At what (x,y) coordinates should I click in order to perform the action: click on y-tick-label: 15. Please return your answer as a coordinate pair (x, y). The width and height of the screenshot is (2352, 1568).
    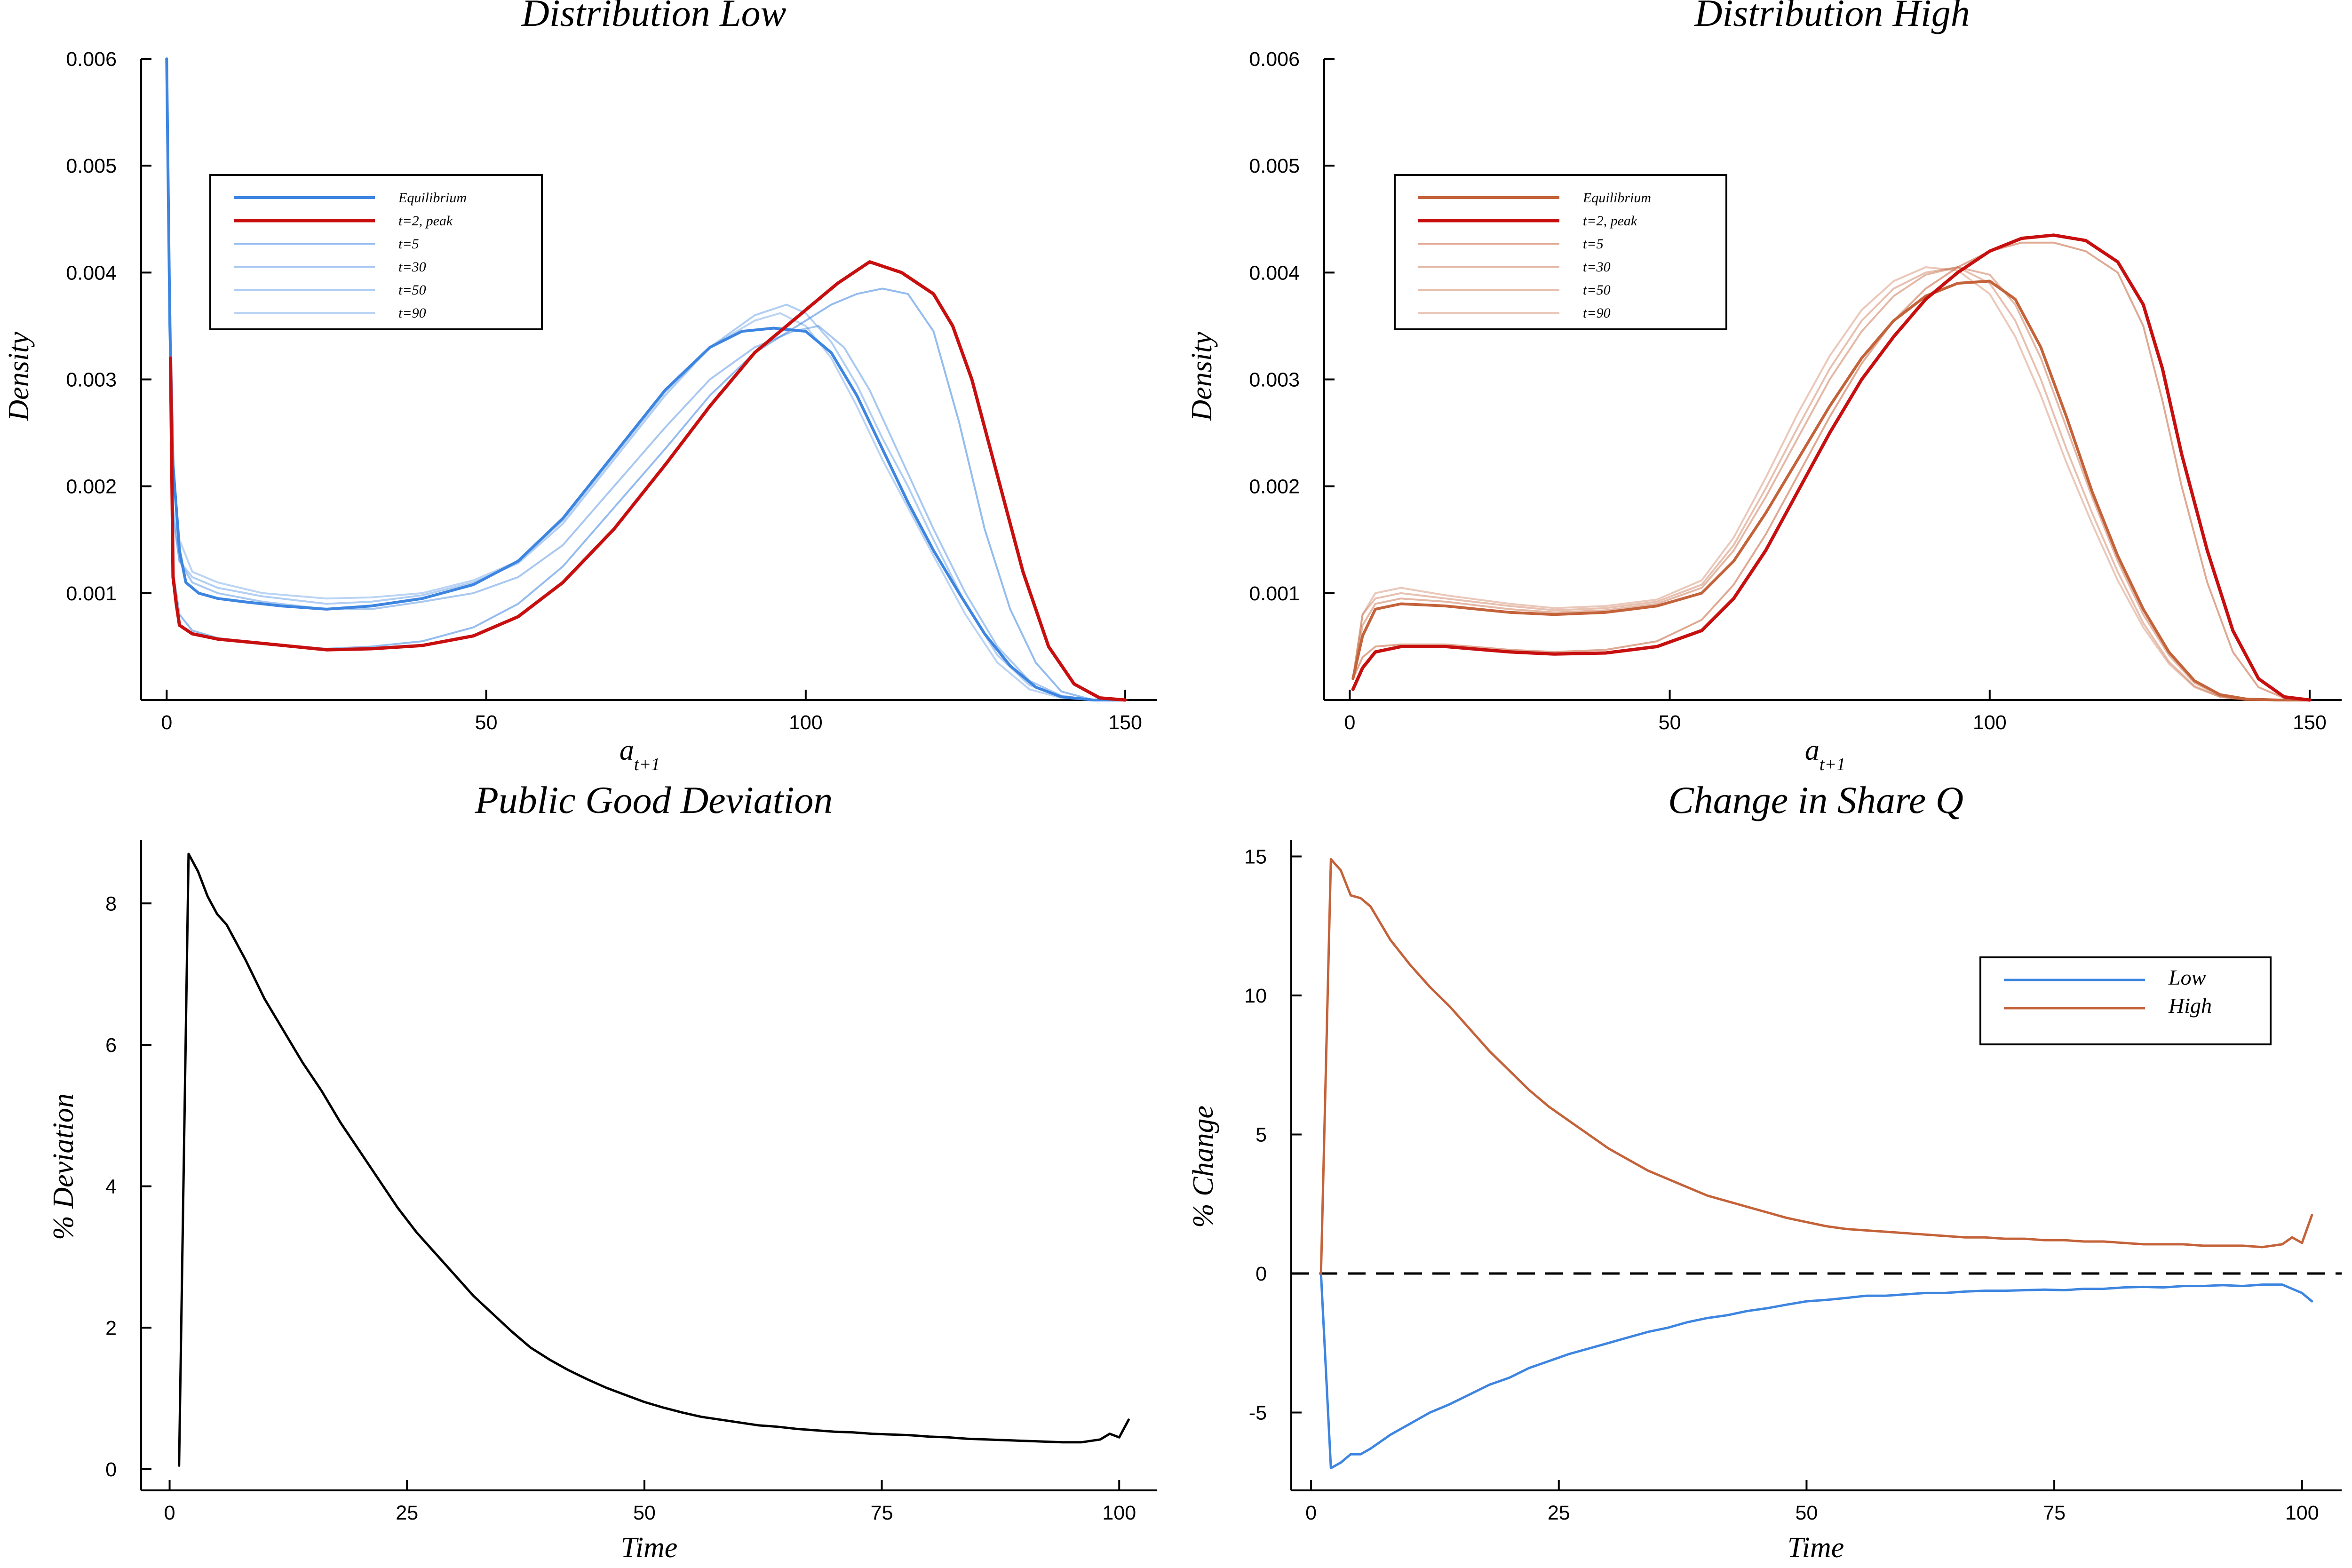
    Looking at the image, I should click on (1255, 856).